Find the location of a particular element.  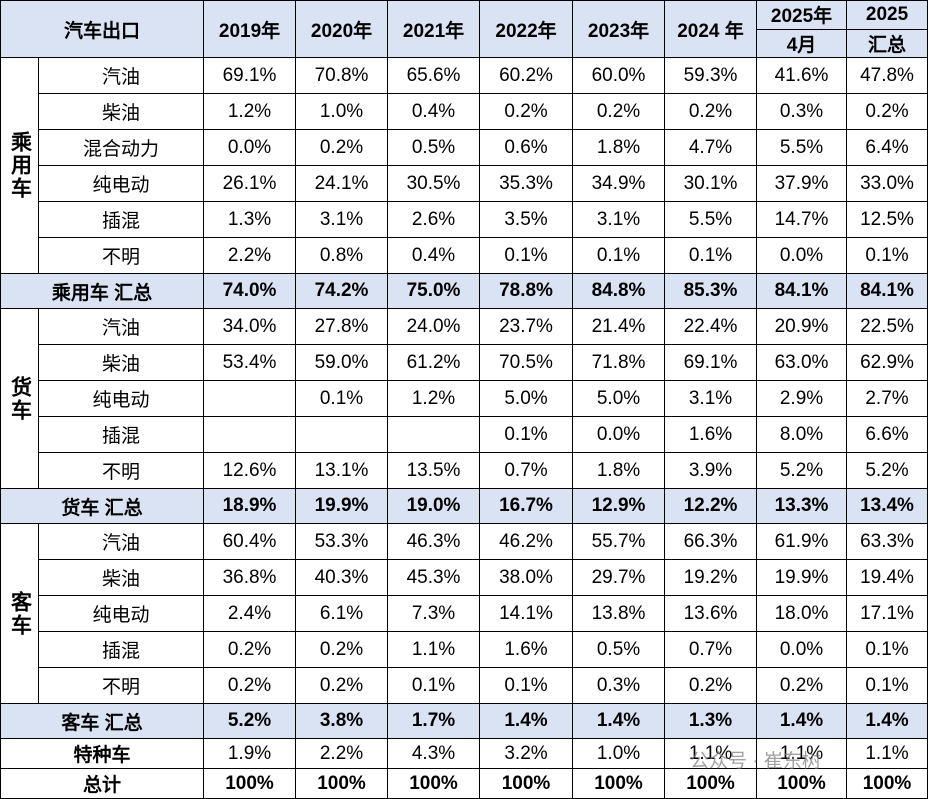

row-name: 汽油 is located at coordinates (121, 326).